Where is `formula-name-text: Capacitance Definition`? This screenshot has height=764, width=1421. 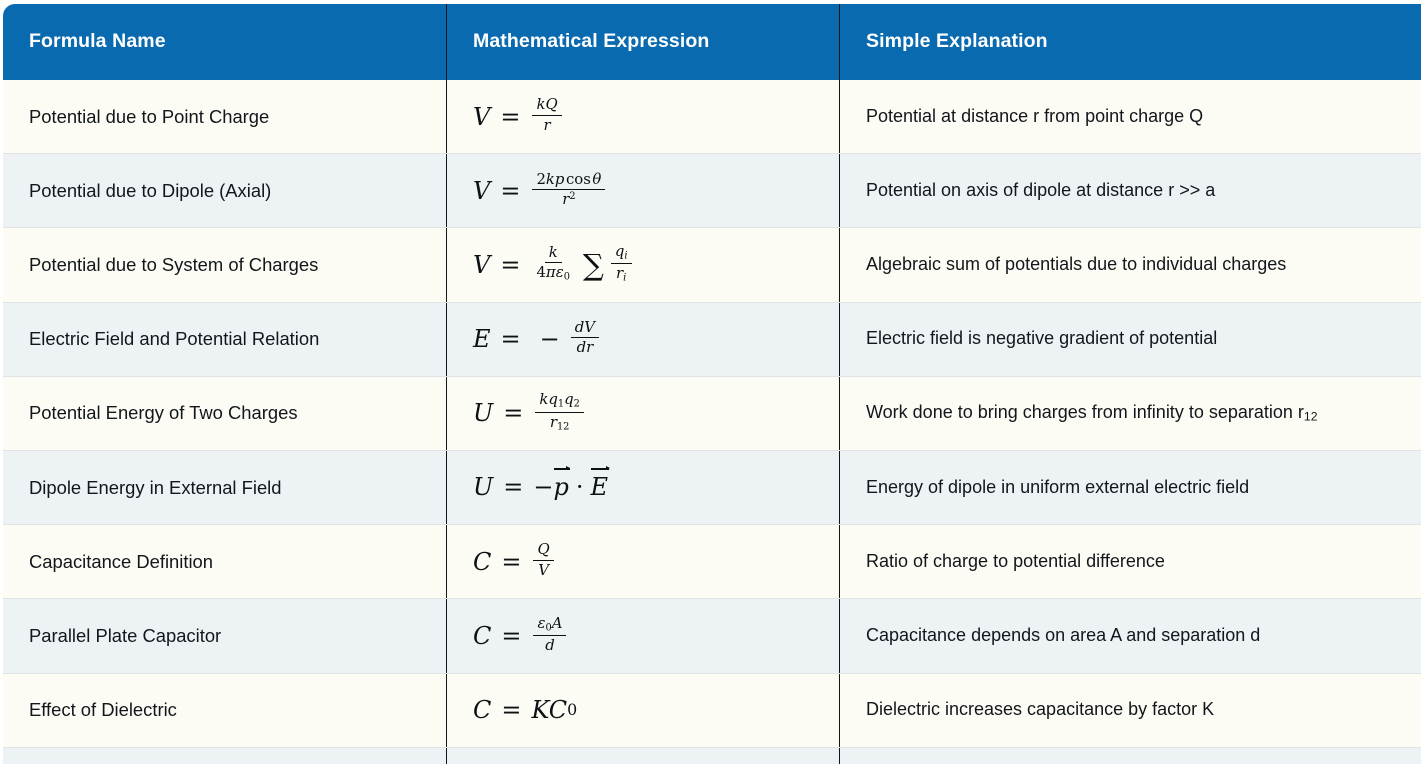 formula-name-text: Capacitance Definition is located at coordinates (121, 561).